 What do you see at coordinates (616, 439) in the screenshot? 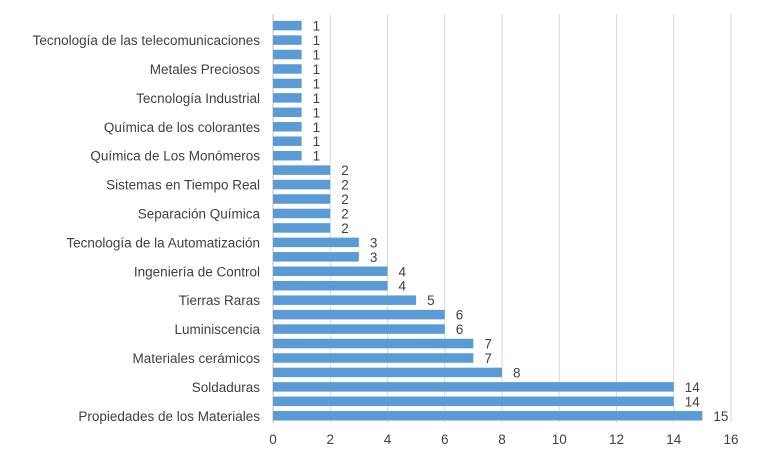
I see `x-tick-label: 12` at bounding box center [616, 439].